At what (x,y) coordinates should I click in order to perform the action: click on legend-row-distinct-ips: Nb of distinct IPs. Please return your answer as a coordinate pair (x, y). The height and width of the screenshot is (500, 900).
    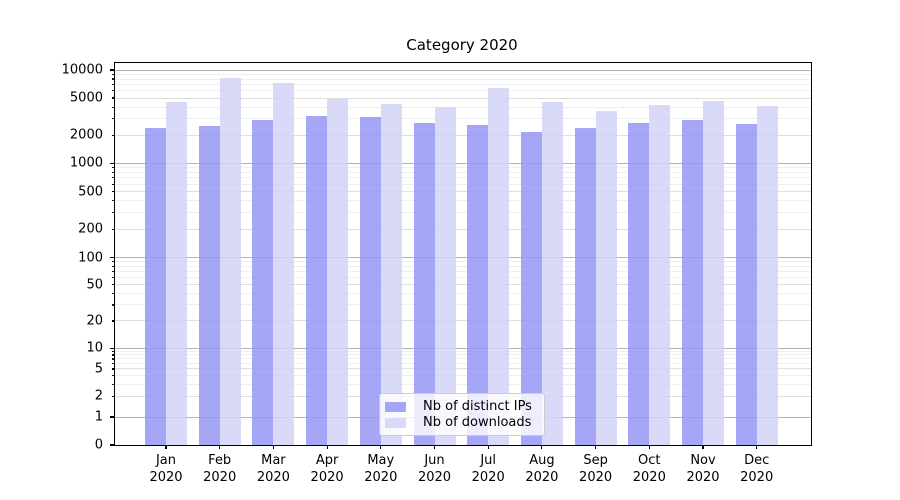
    Looking at the image, I should click on (460, 406).